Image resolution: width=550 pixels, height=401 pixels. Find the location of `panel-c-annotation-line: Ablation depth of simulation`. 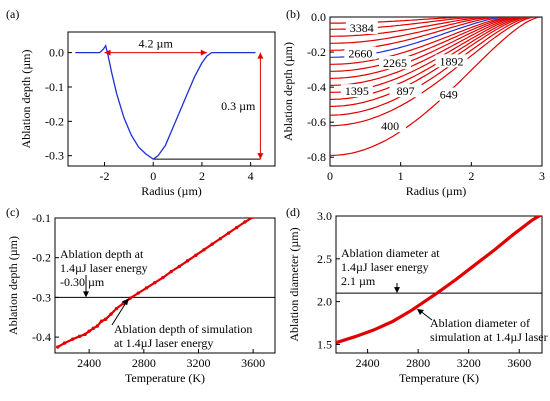

panel-c-annotation-line: Ablation depth of simulation is located at coordinates (183, 329).